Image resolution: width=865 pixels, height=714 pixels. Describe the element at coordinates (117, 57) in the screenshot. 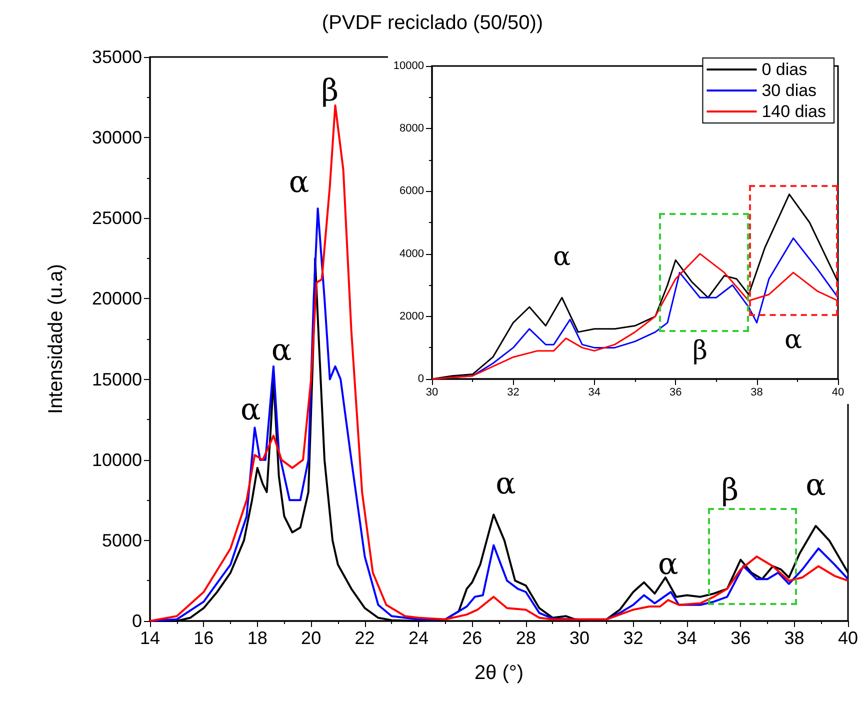

I see `y-tick-label: 35000` at that location.